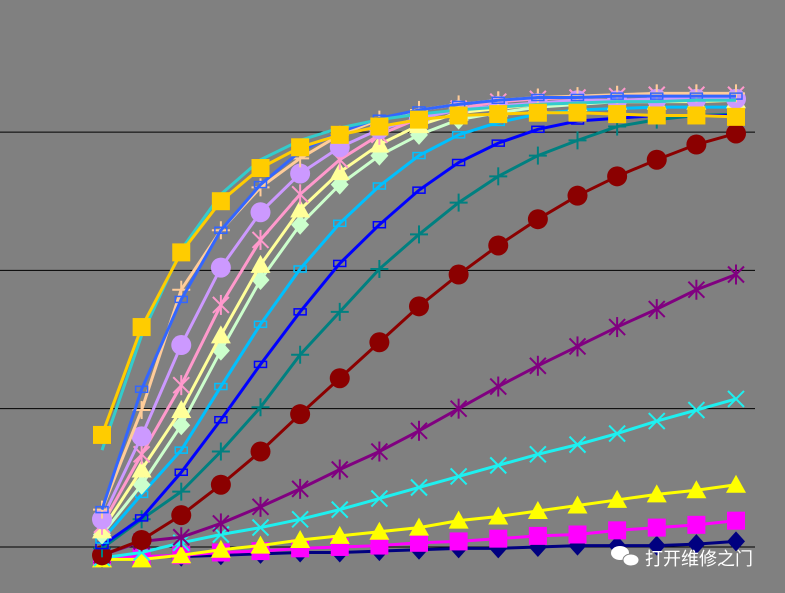  I want to click on watermark-icon, so click(631, 560).